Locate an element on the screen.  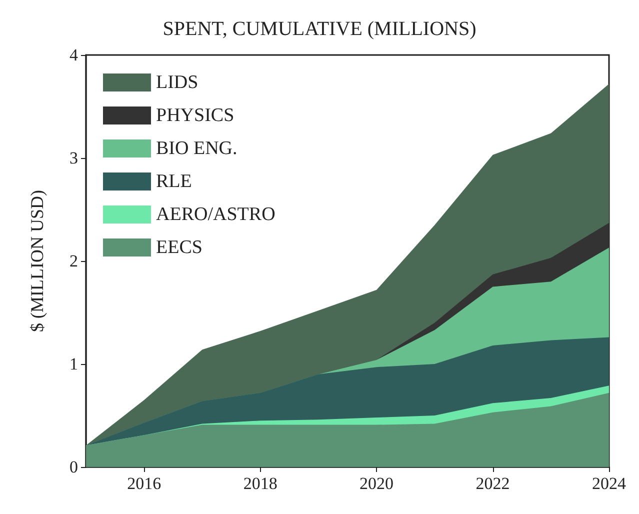
legend-label: AERO/ASTRO is located at coordinates (216, 214).